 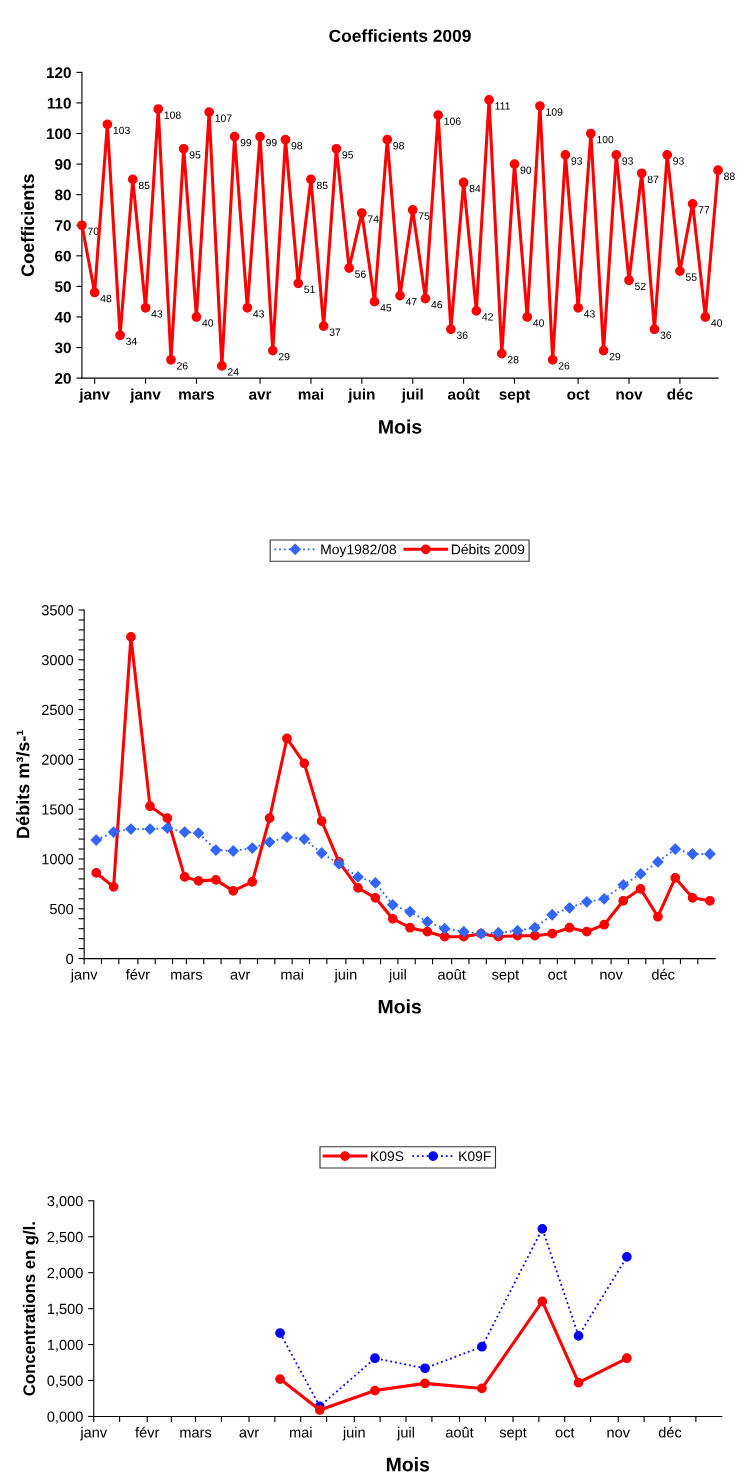 What do you see at coordinates (57, 660) in the screenshot?
I see `y-tick-label: 3000` at bounding box center [57, 660].